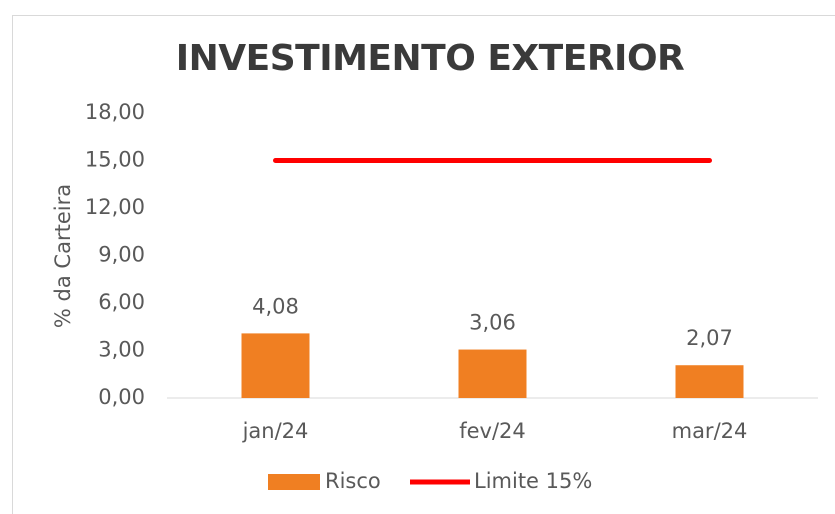  What do you see at coordinates (121, 397) in the screenshot?
I see `y-tick-label: 0,00` at bounding box center [121, 397].